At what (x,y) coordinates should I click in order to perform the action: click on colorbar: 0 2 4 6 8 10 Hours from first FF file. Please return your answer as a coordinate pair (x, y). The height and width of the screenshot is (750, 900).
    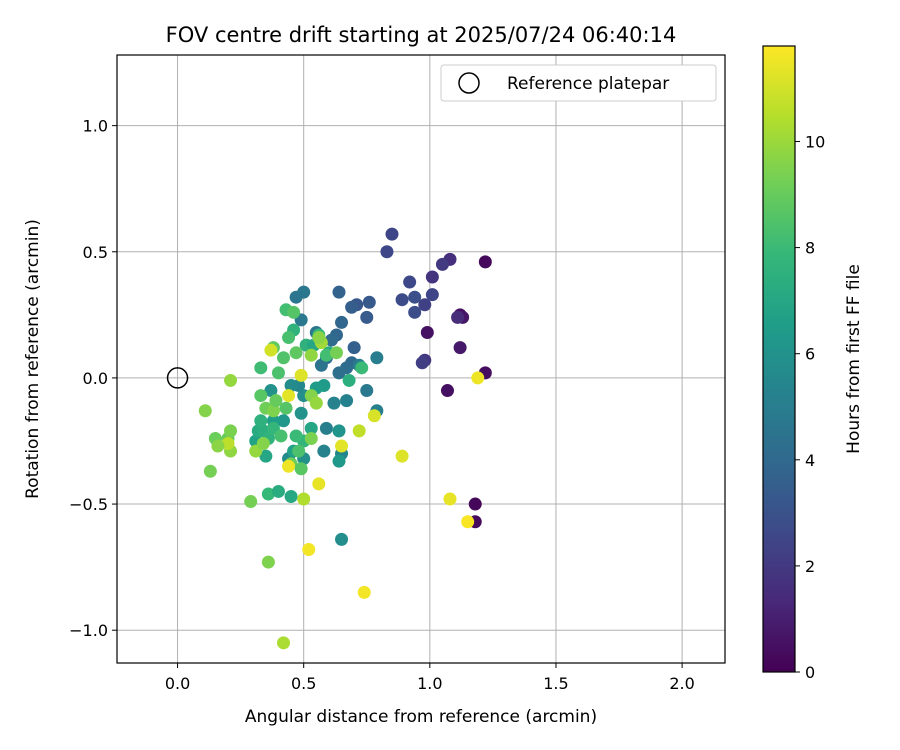
    Looking at the image, I should click on (813, 363).